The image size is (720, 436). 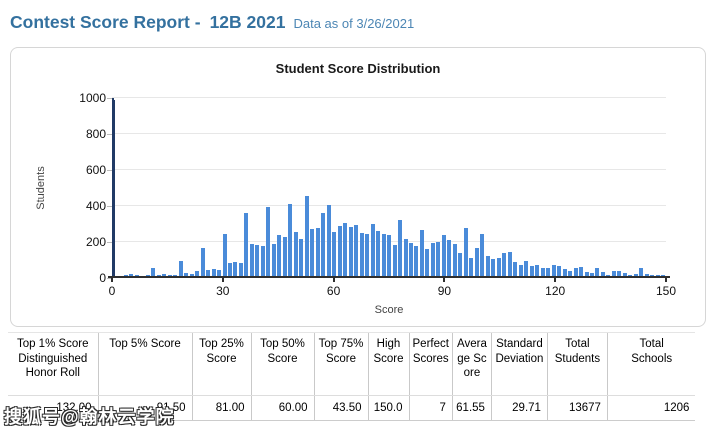 What do you see at coordinates (221, 408) in the screenshot?
I see `table-value-cell: 81.00` at bounding box center [221, 408].